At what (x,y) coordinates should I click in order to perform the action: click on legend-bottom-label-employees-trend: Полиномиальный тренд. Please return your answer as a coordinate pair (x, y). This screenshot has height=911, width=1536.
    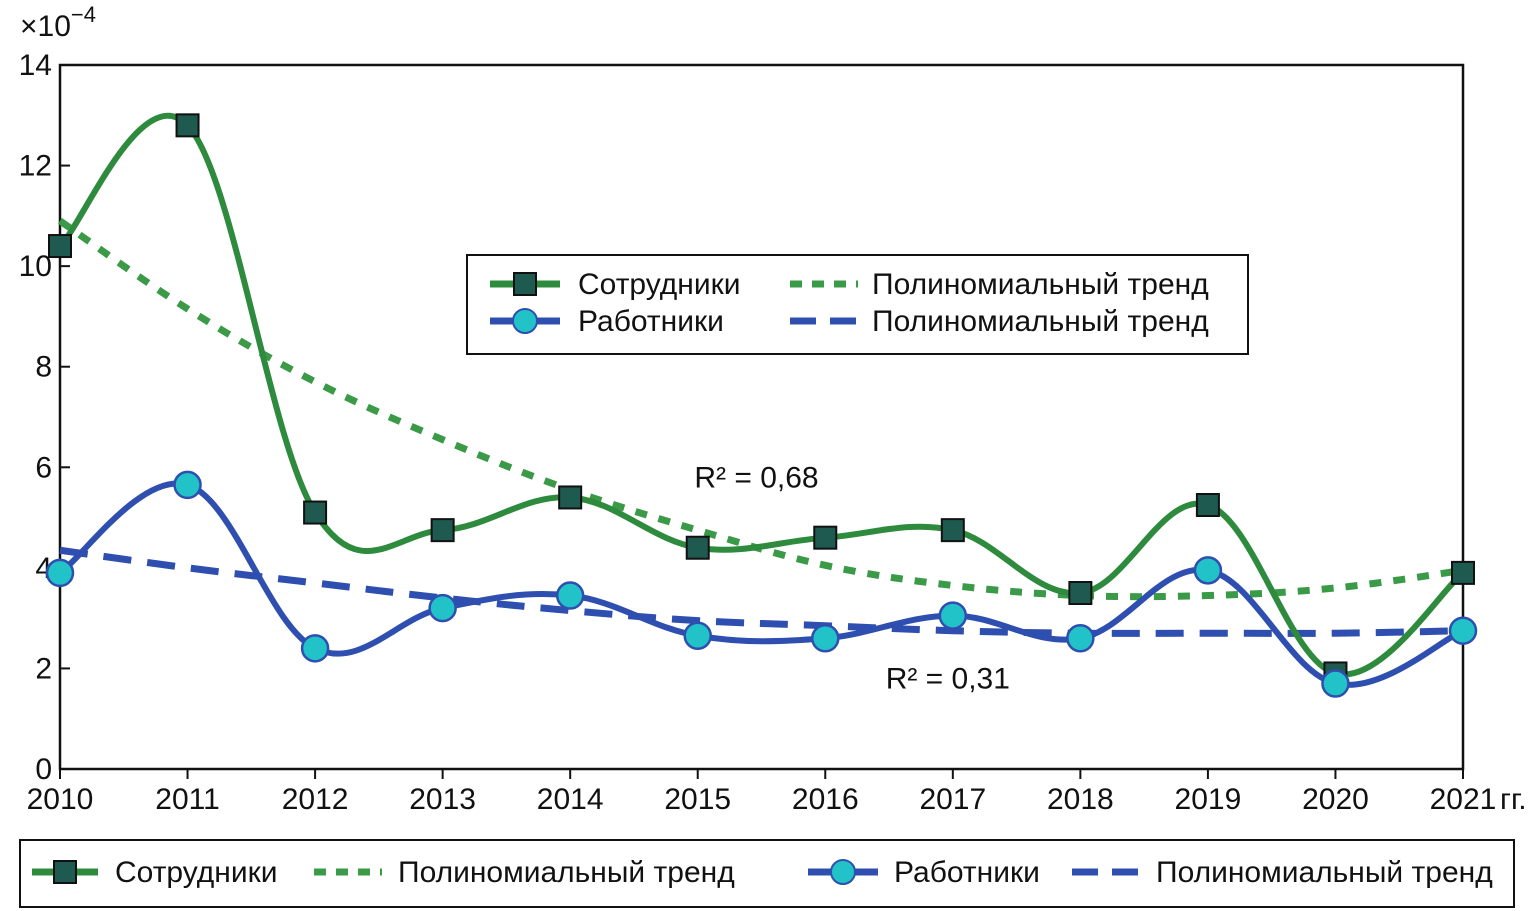
    Looking at the image, I should click on (566, 872).